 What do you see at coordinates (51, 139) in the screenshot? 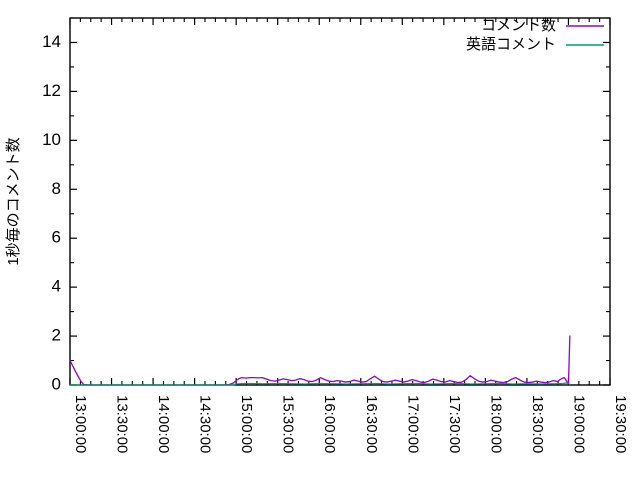
I see `y-tick-label: 10` at bounding box center [51, 139].